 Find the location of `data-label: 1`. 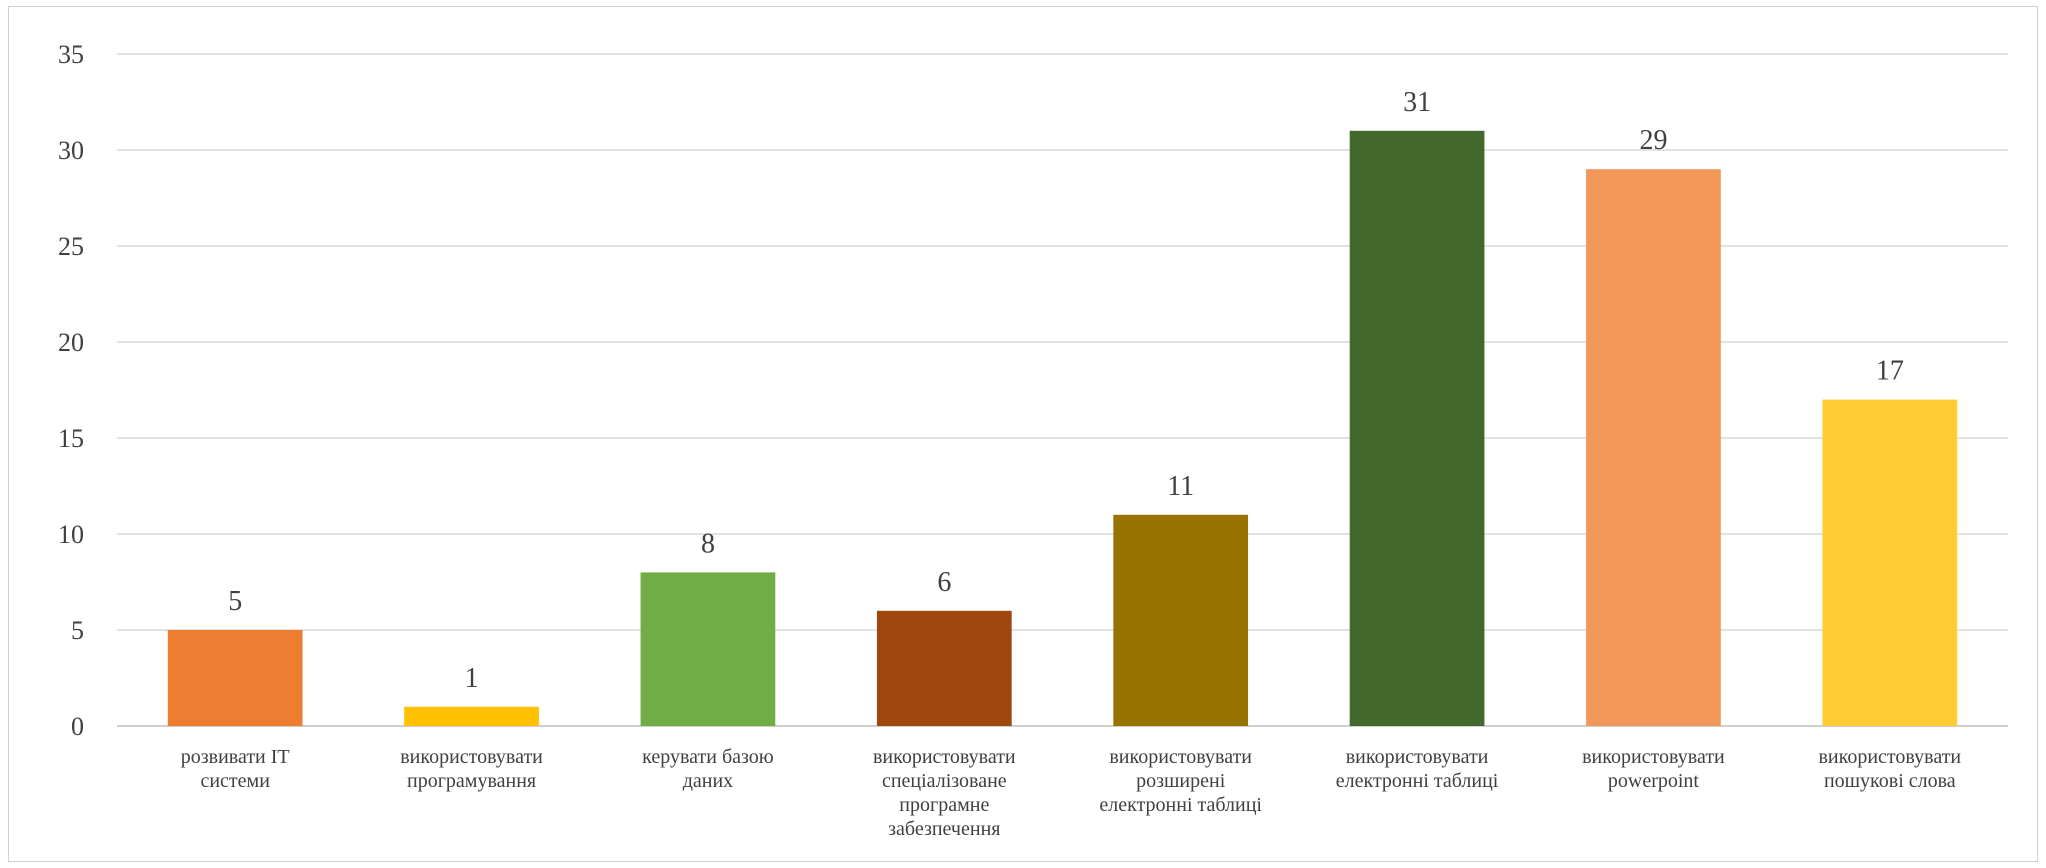

data-label: 1 is located at coordinates (472, 678).